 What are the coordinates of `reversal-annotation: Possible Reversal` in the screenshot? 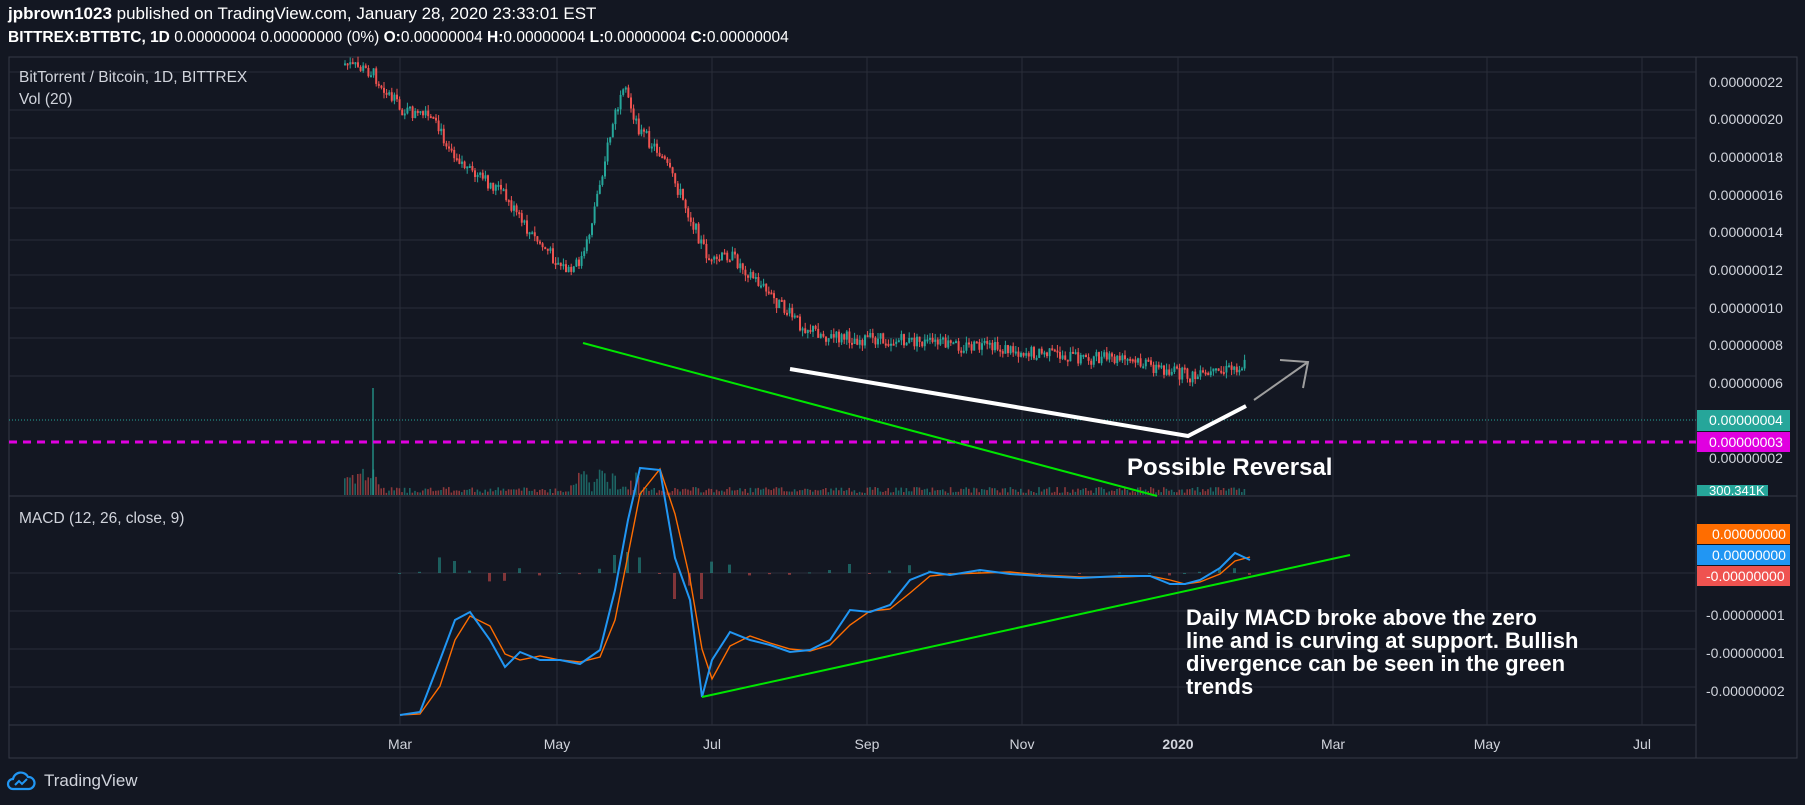 It's located at (1229, 467).